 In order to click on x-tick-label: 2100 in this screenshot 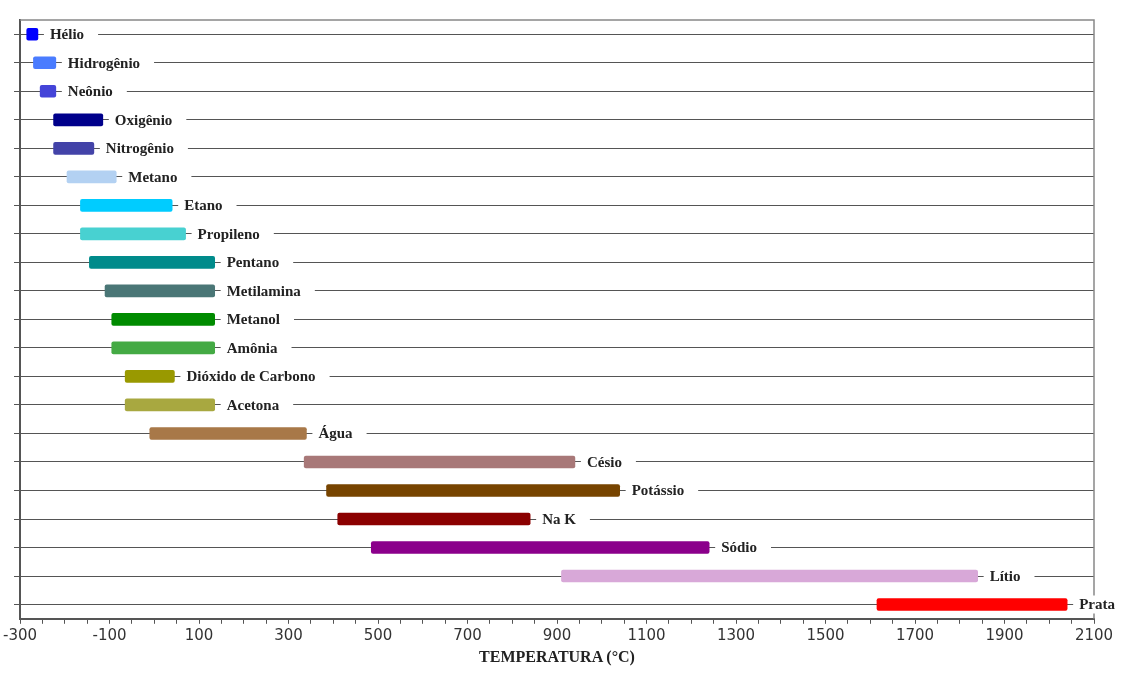, I will do `click(1094, 634)`.